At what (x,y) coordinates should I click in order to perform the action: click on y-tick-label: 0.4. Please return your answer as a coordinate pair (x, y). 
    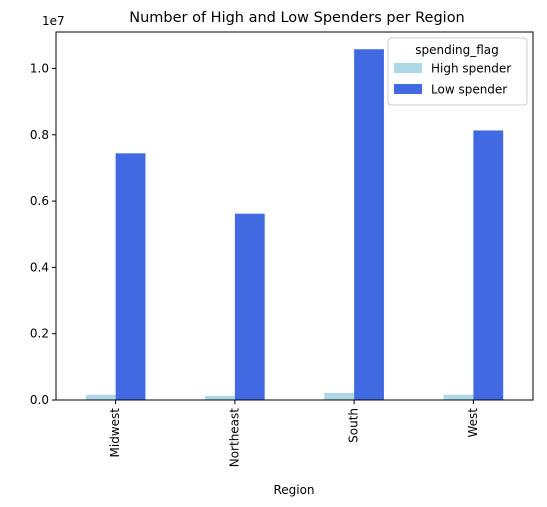
    Looking at the image, I should click on (39, 267).